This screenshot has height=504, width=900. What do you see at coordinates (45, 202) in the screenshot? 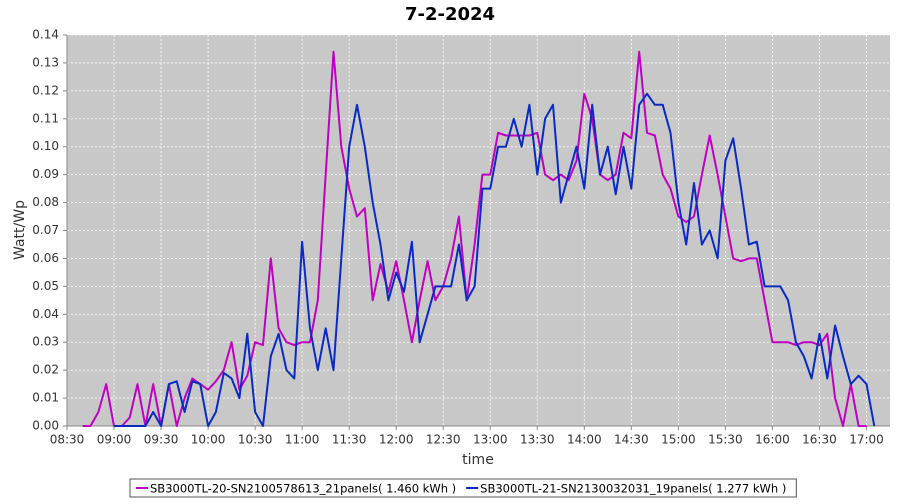
I see `y-tick-label: 0.08` at bounding box center [45, 202].